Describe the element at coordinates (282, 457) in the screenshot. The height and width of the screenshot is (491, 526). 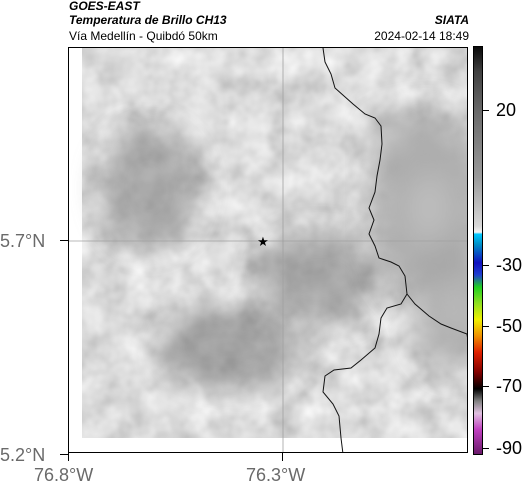
I see `lon-tick-east` at that location.